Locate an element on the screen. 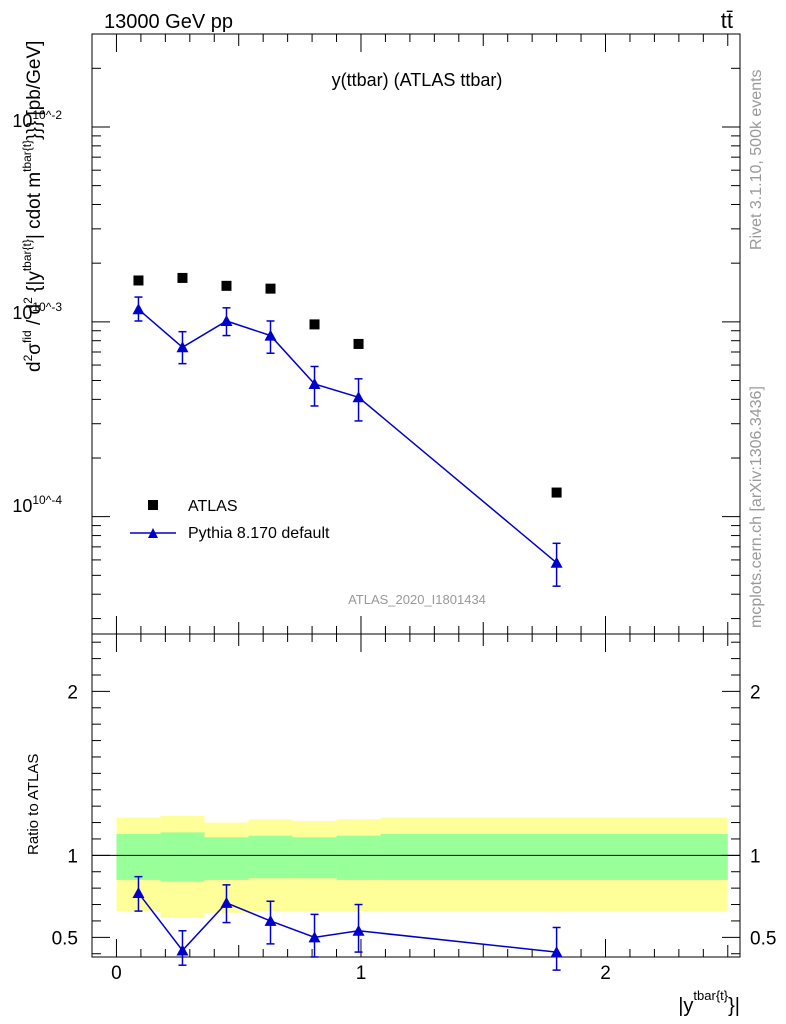  ratio-xtick-label: 2 is located at coordinates (605, 973).